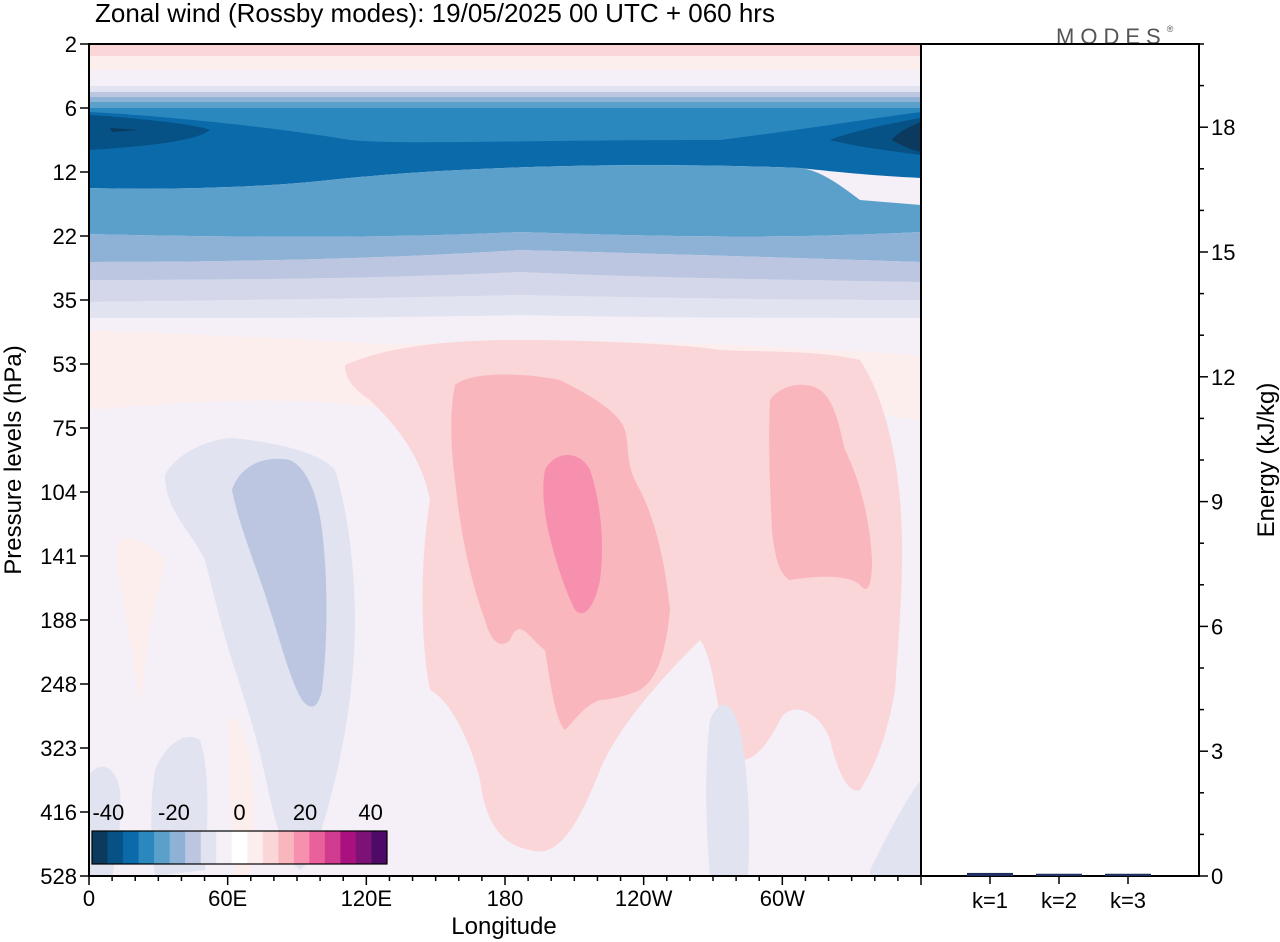  What do you see at coordinates (366, 898) in the screenshot?
I see `x-tick-label: 120E` at bounding box center [366, 898].